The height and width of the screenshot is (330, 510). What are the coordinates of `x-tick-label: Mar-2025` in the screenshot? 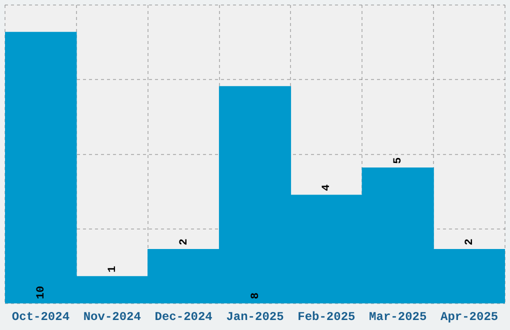 It's located at (398, 317).